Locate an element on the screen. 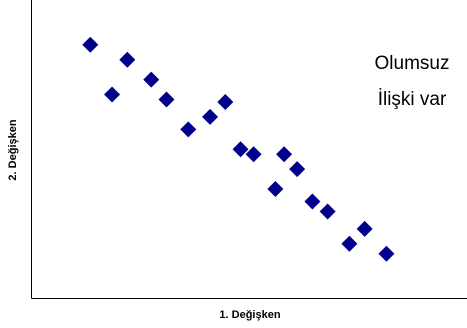  x-axis-label: 1. Değişken is located at coordinates (249, 315).